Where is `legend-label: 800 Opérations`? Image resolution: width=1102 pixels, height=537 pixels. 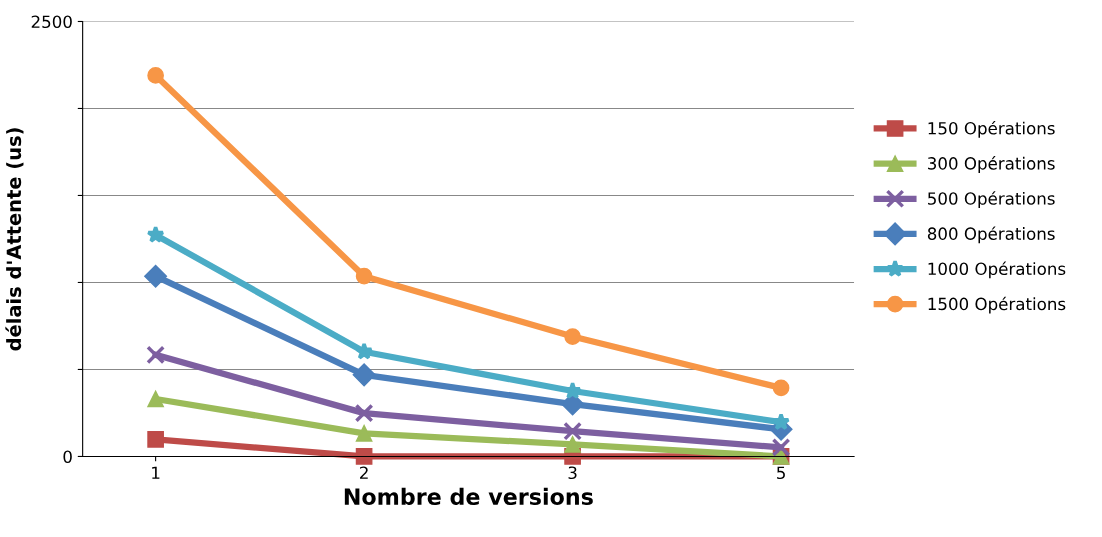
legend-label: 800 Opérations is located at coordinates (991, 235).